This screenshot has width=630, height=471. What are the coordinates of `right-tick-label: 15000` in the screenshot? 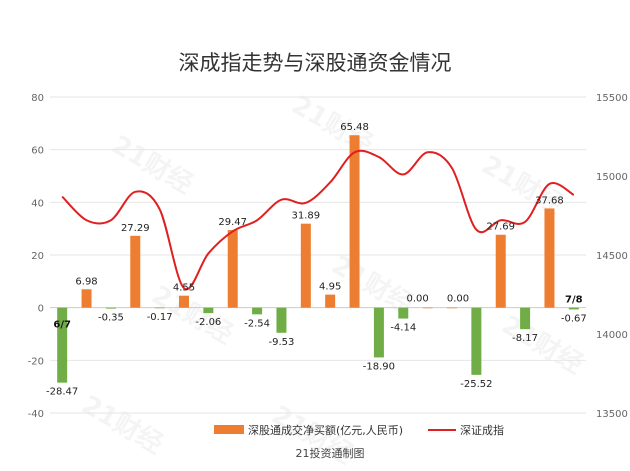 It's located at (612, 177).